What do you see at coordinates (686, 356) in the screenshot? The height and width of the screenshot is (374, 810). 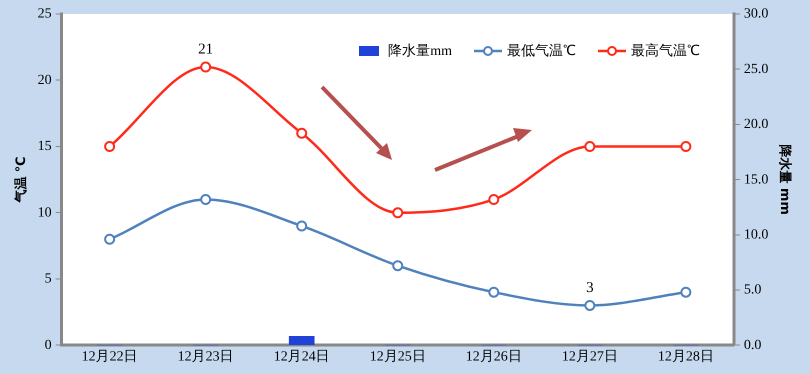 I see `x-tick-label: 12月28日` at bounding box center [686, 356].